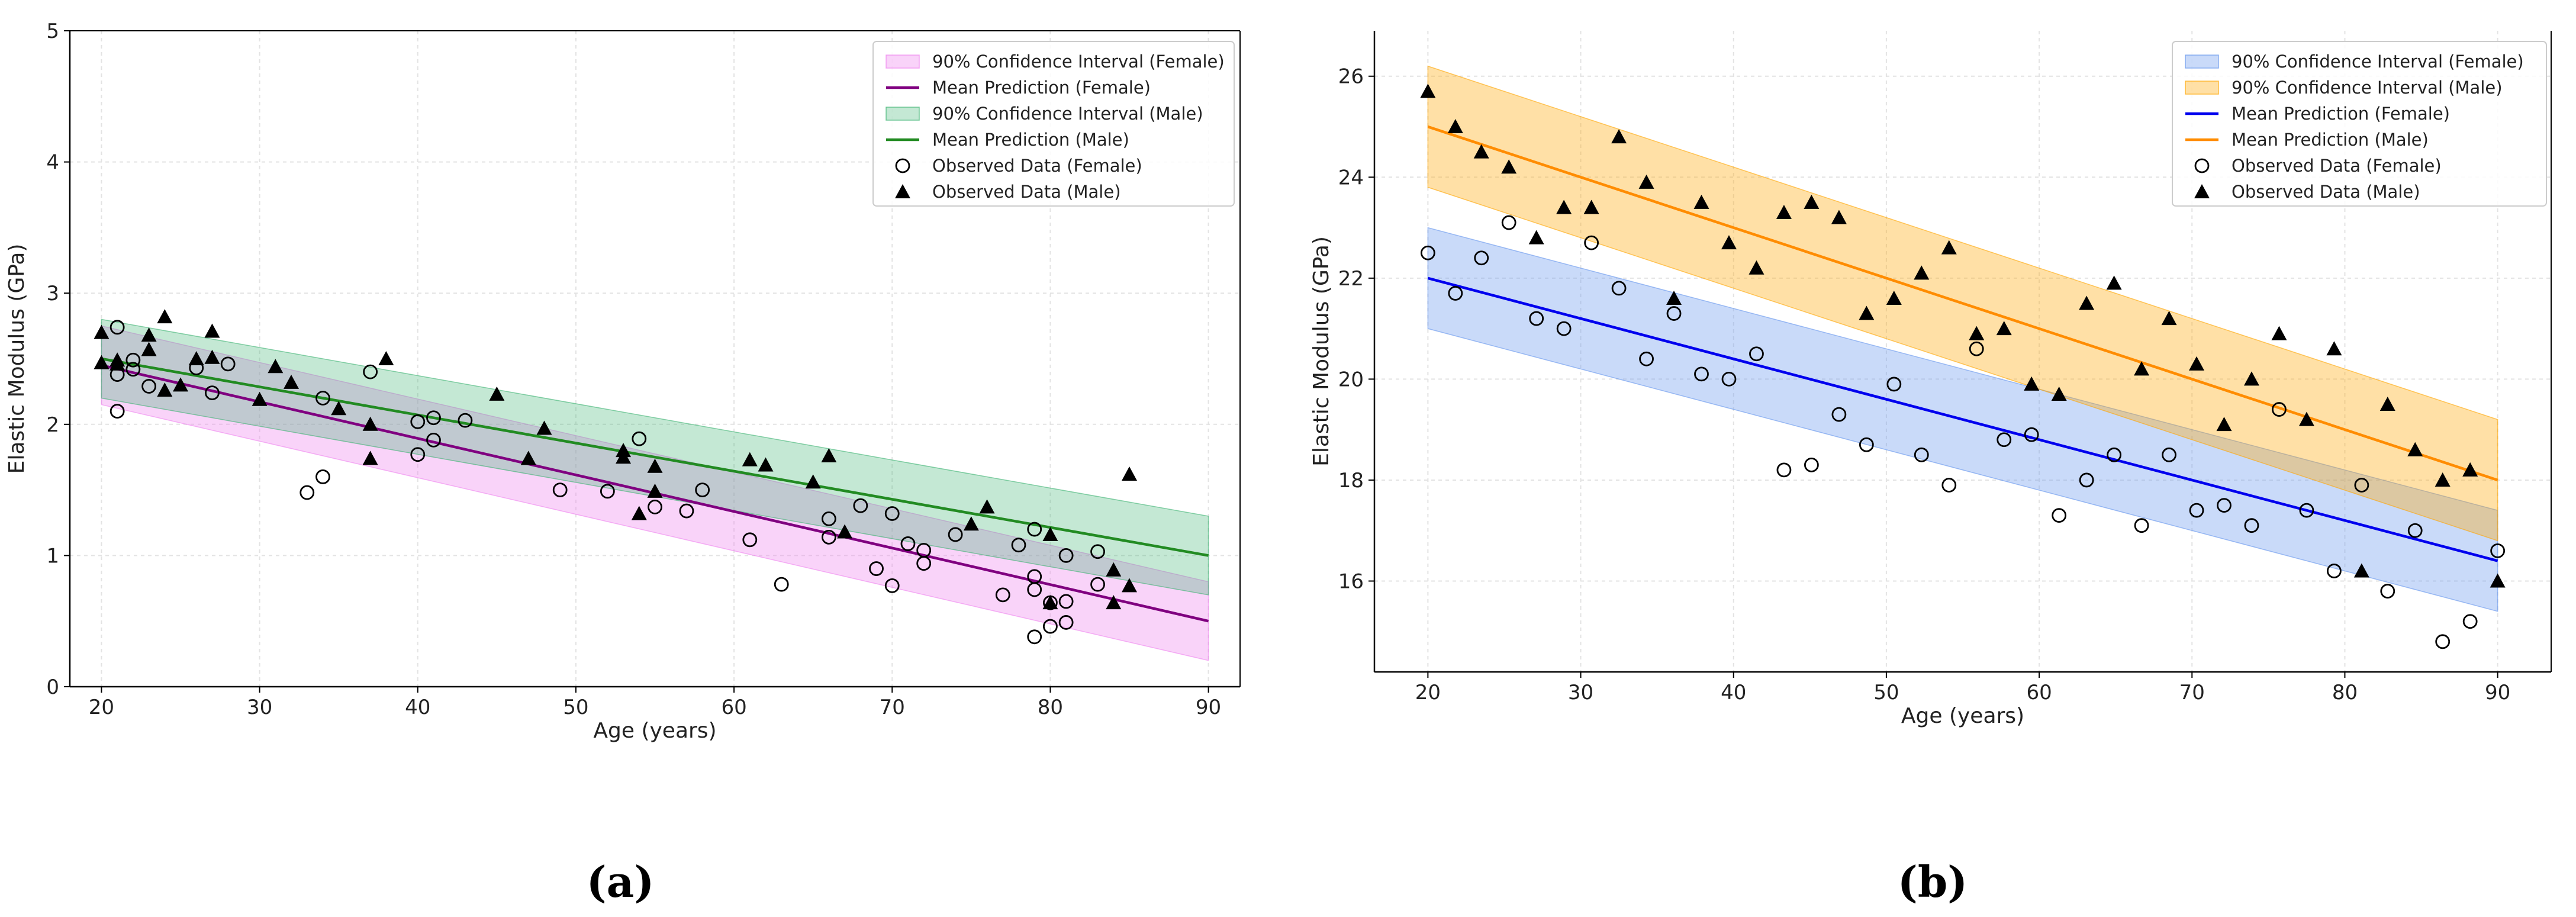 This screenshot has height=917, width=2576. What do you see at coordinates (52, 425) in the screenshot?
I see `y-tick-label: 2` at bounding box center [52, 425].